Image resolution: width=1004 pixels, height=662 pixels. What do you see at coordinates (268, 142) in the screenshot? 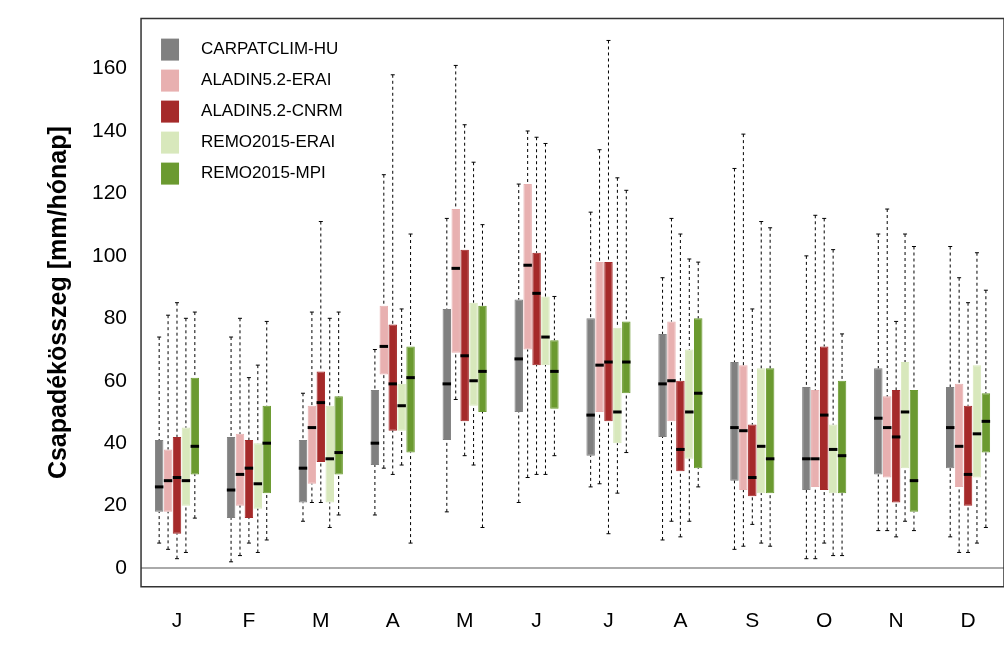
I see `legend-label: REMO2015-ERAI` at bounding box center [268, 142].